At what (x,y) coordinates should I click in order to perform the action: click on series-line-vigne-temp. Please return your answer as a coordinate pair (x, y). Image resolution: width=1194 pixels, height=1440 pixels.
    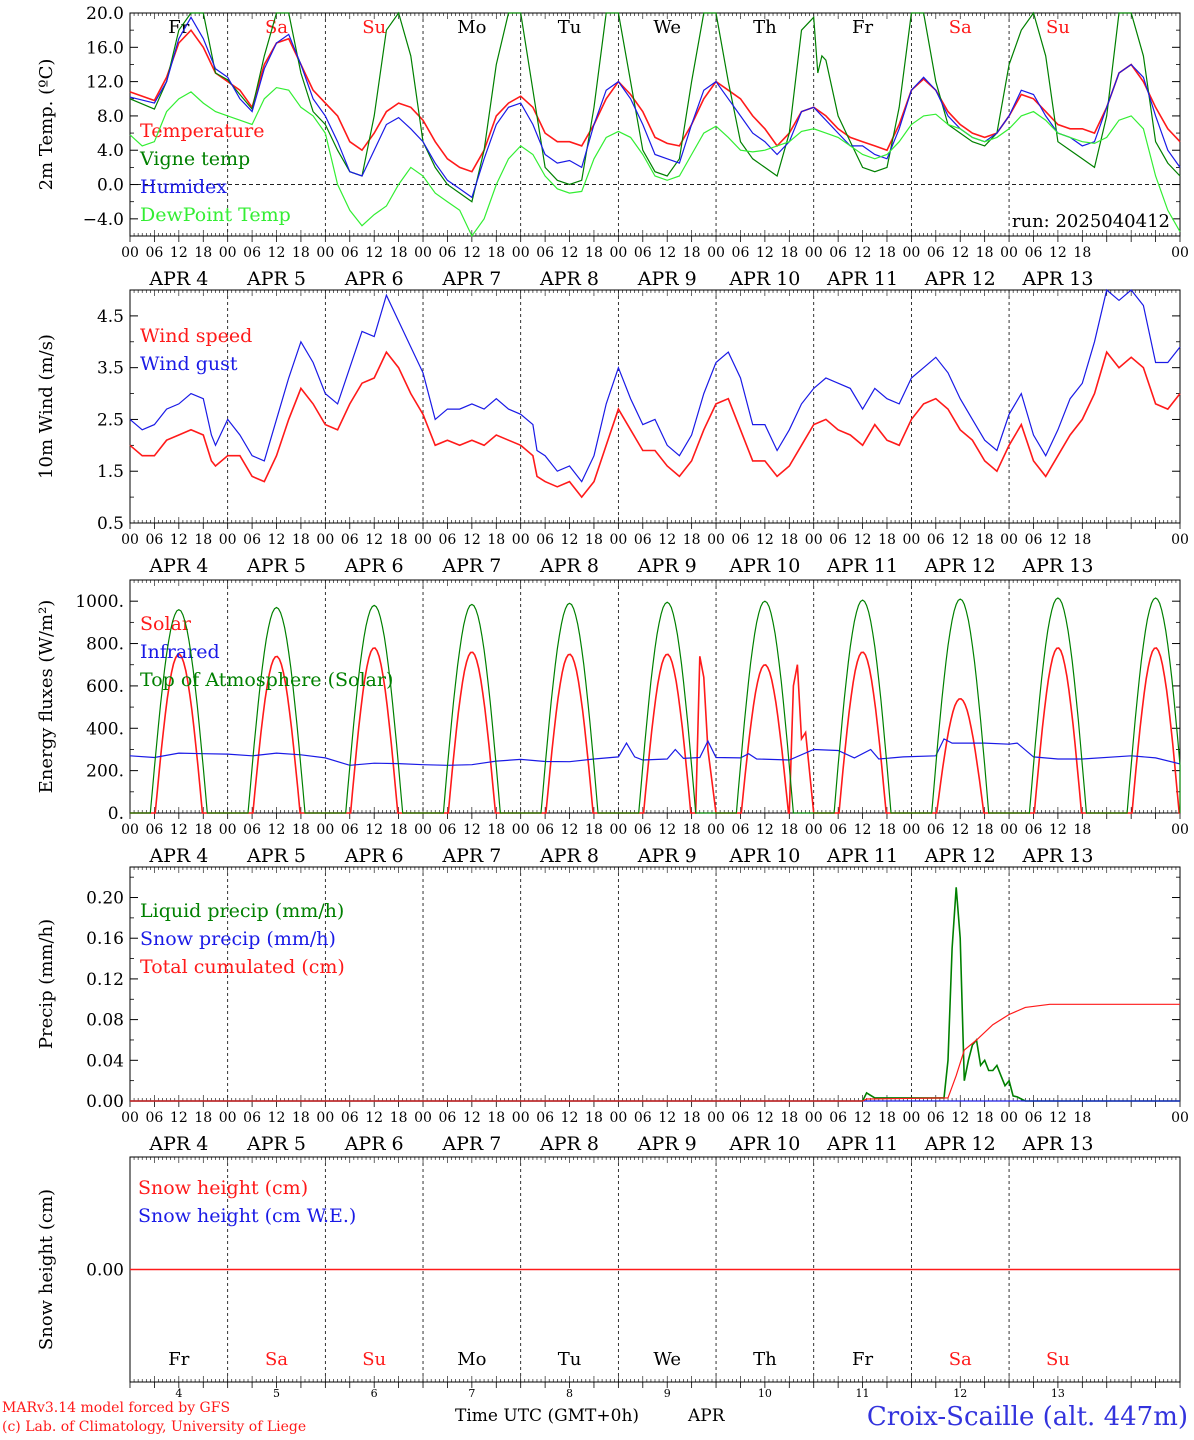
    Looking at the image, I should click on (655, 107).